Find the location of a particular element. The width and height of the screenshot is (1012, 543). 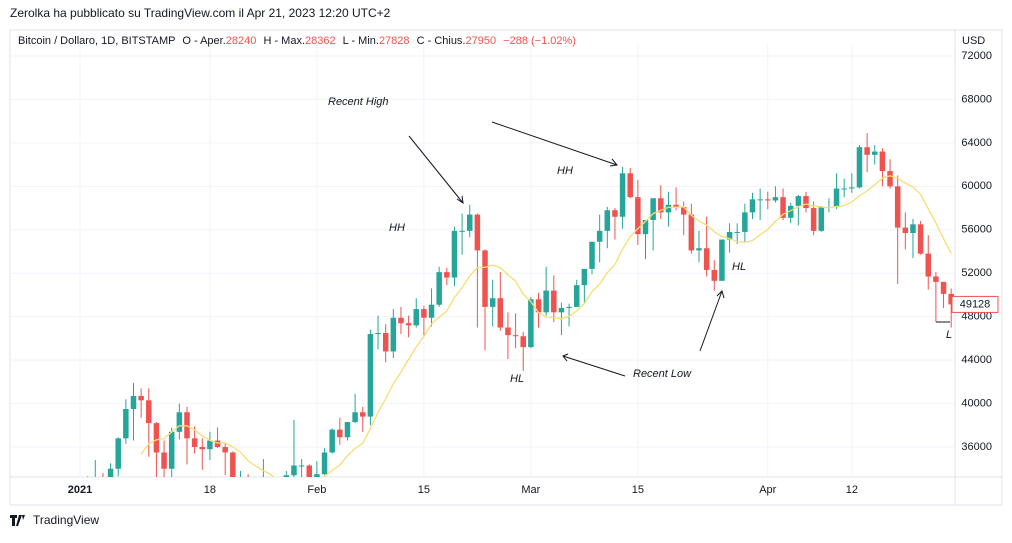

last-price-label: 49128 is located at coordinates (975, 304).